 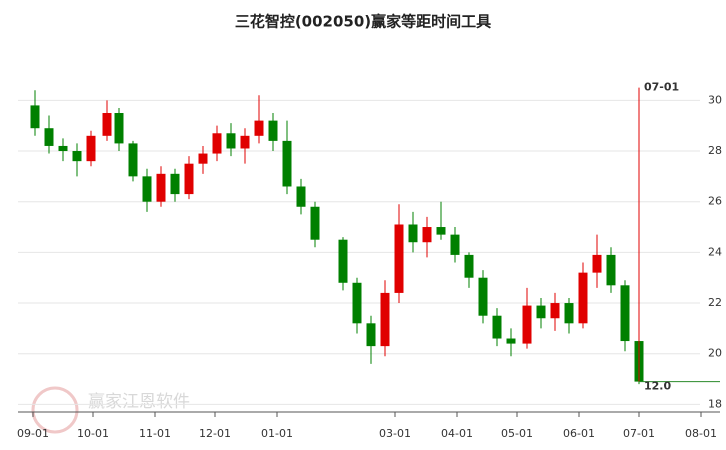 What do you see at coordinates (277, 433) in the screenshot?
I see `x-tick-label: 01-01` at bounding box center [277, 433].